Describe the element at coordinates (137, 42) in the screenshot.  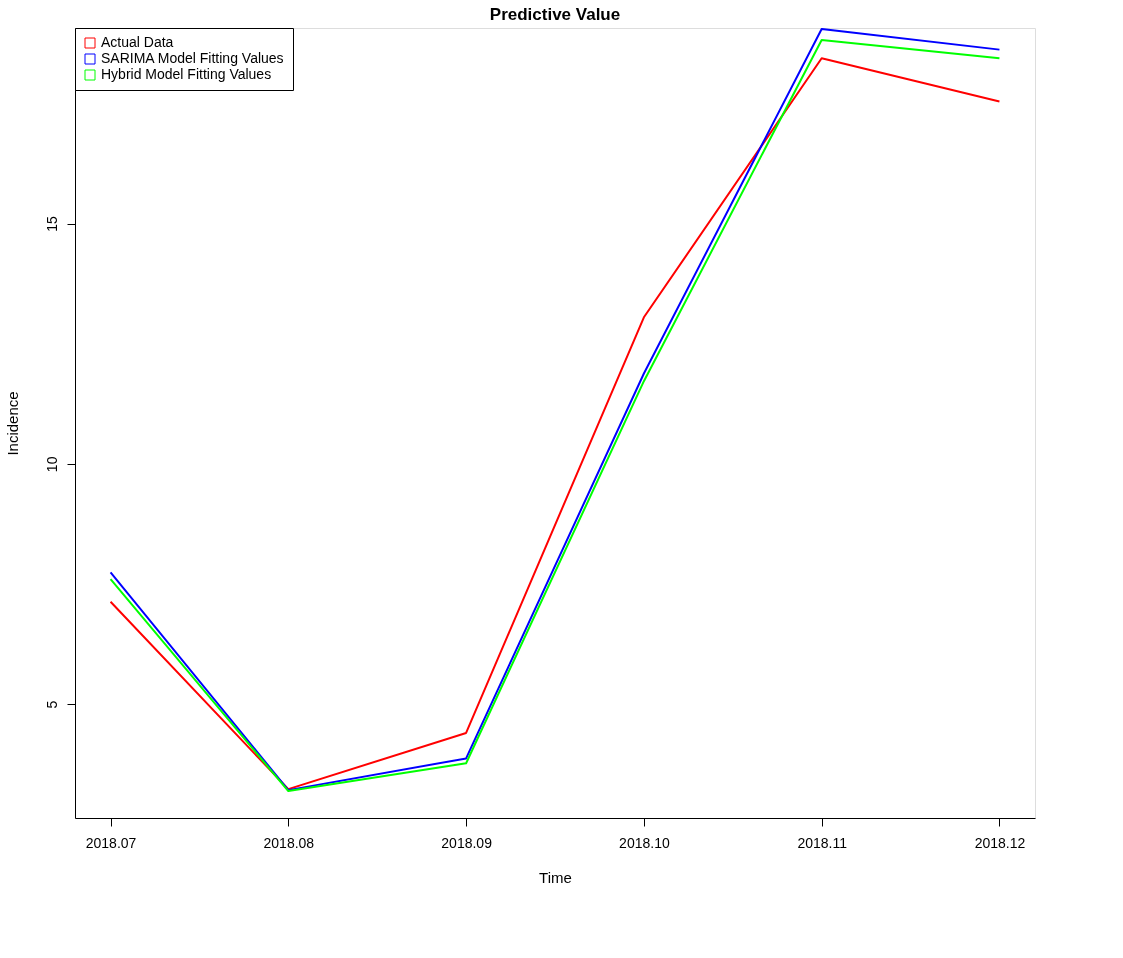
I see `legend-label: Actual Data` at that location.